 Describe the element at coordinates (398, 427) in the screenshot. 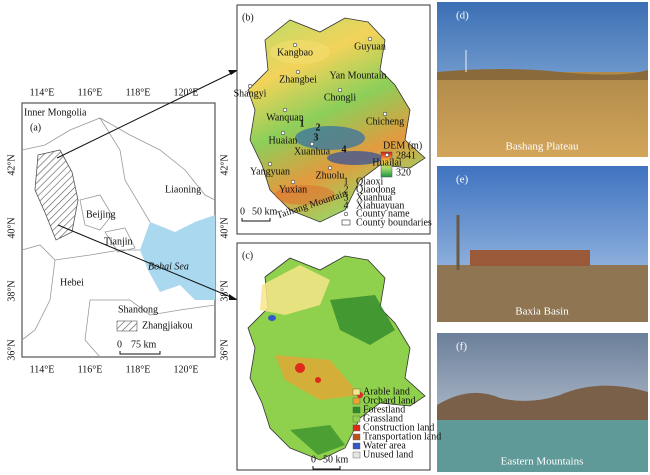

I see `legend-label: Construction land` at that location.